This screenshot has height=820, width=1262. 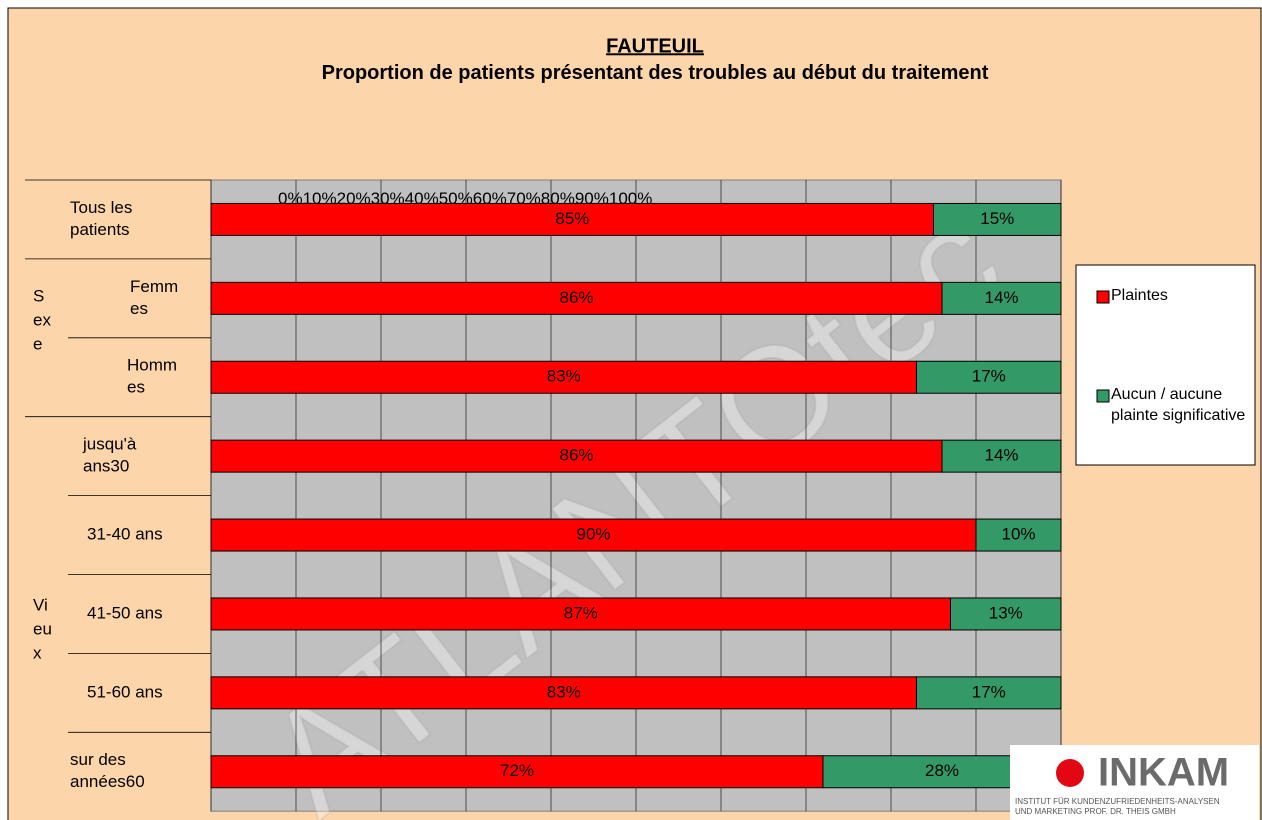 What do you see at coordinates (101, 207) in the screenshot?
I see `y-tick-label: Tous les` at bounding box center [101, 207].